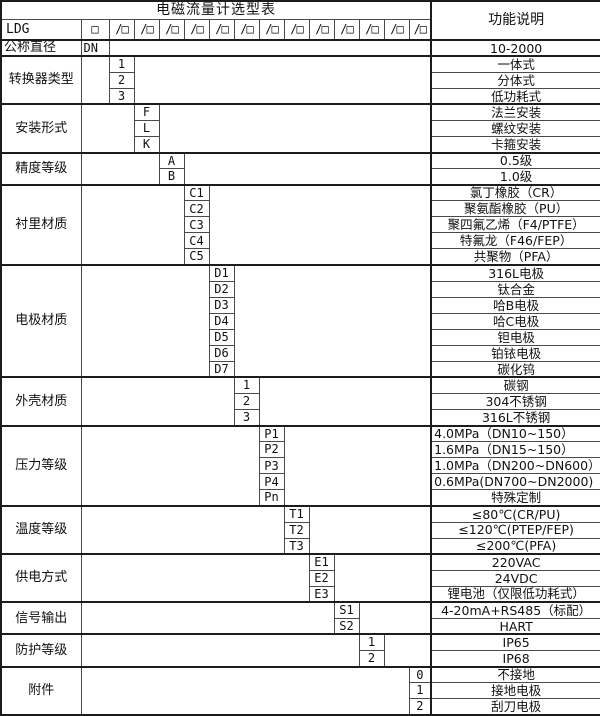  Describe the element at coordinates (300, 241) in the screenshot. I see `option-row: C4 特氟龙（F46/FEP）` at that location.